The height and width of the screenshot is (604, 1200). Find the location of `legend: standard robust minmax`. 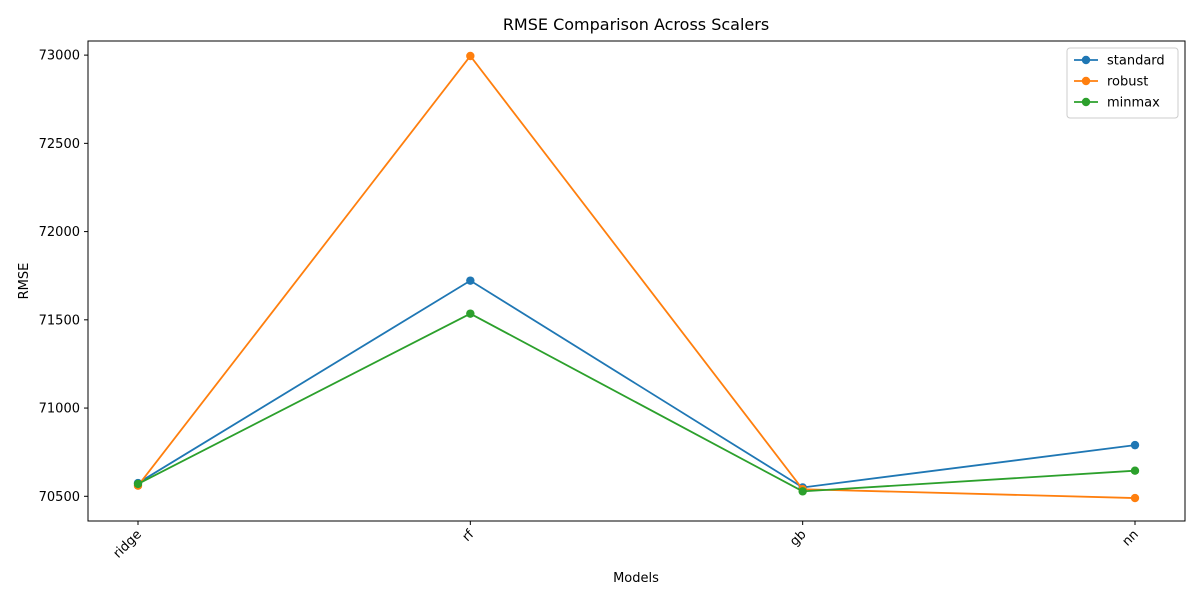

legend: standard robust minmax is located at coordinates (1122, 83).